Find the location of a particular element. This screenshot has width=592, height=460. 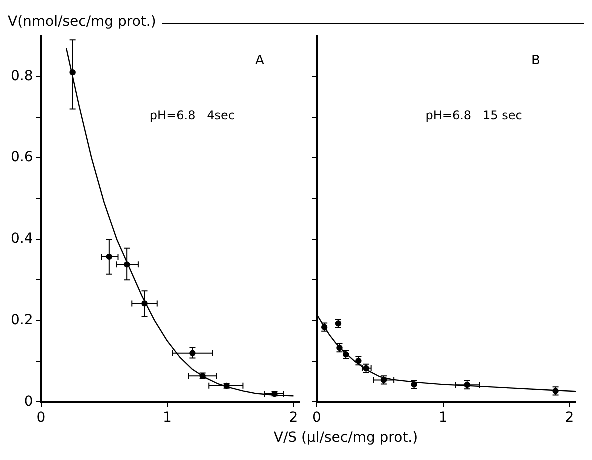

y-tick-label: 0.6 is located at coordinates (22, 158).